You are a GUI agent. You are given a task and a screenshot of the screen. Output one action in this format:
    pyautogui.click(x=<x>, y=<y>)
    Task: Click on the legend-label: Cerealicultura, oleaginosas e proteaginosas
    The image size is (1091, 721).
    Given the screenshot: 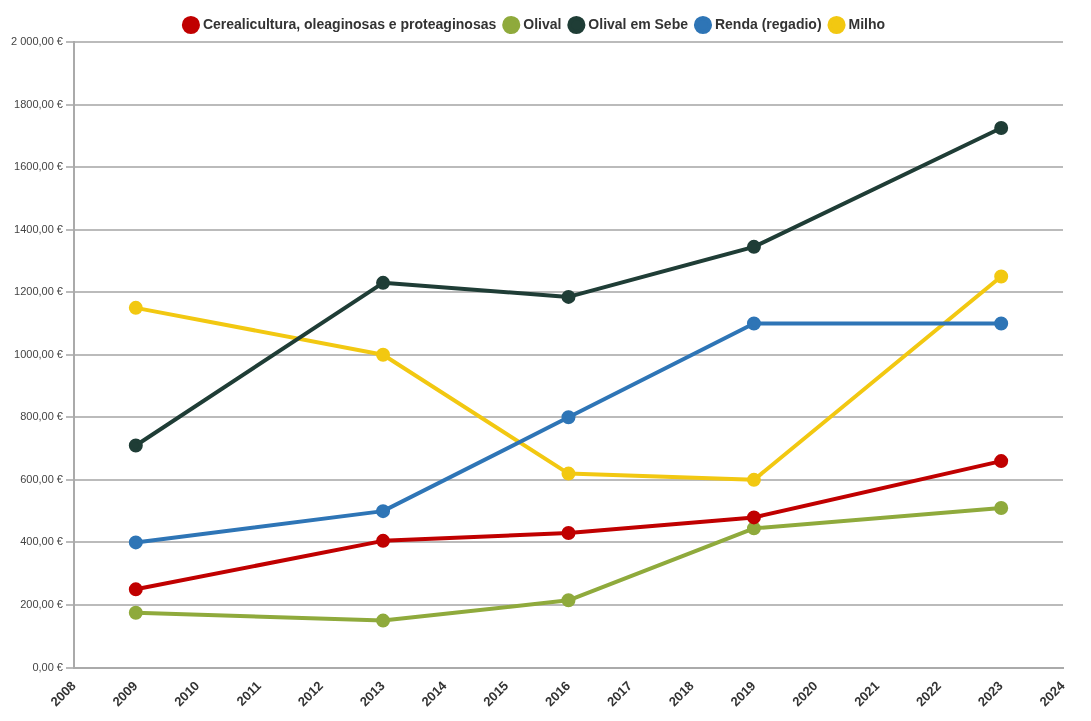 What is the action you would take?
    pyautogui.click(x=349, y=23)
    